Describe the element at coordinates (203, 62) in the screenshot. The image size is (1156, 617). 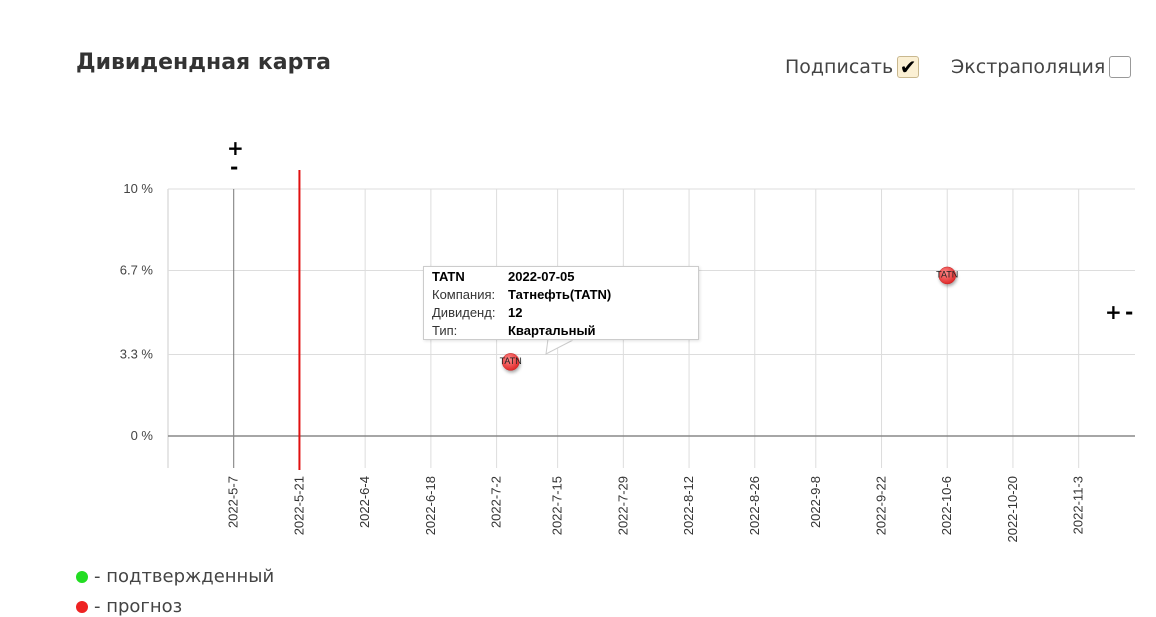
I see `page-title: Дивидендная карта` at that location.